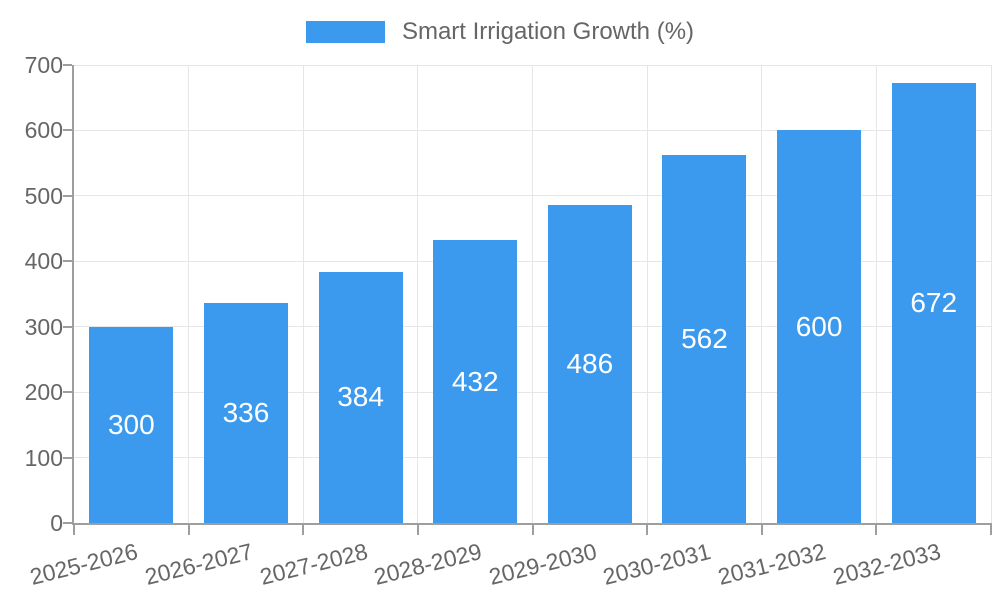 Image resolution: width=1000 pixels, height=600 pixels. Describe the element at coordinates (56, 523) in the screenshot. I see `y-tick-label: 0` at that location.